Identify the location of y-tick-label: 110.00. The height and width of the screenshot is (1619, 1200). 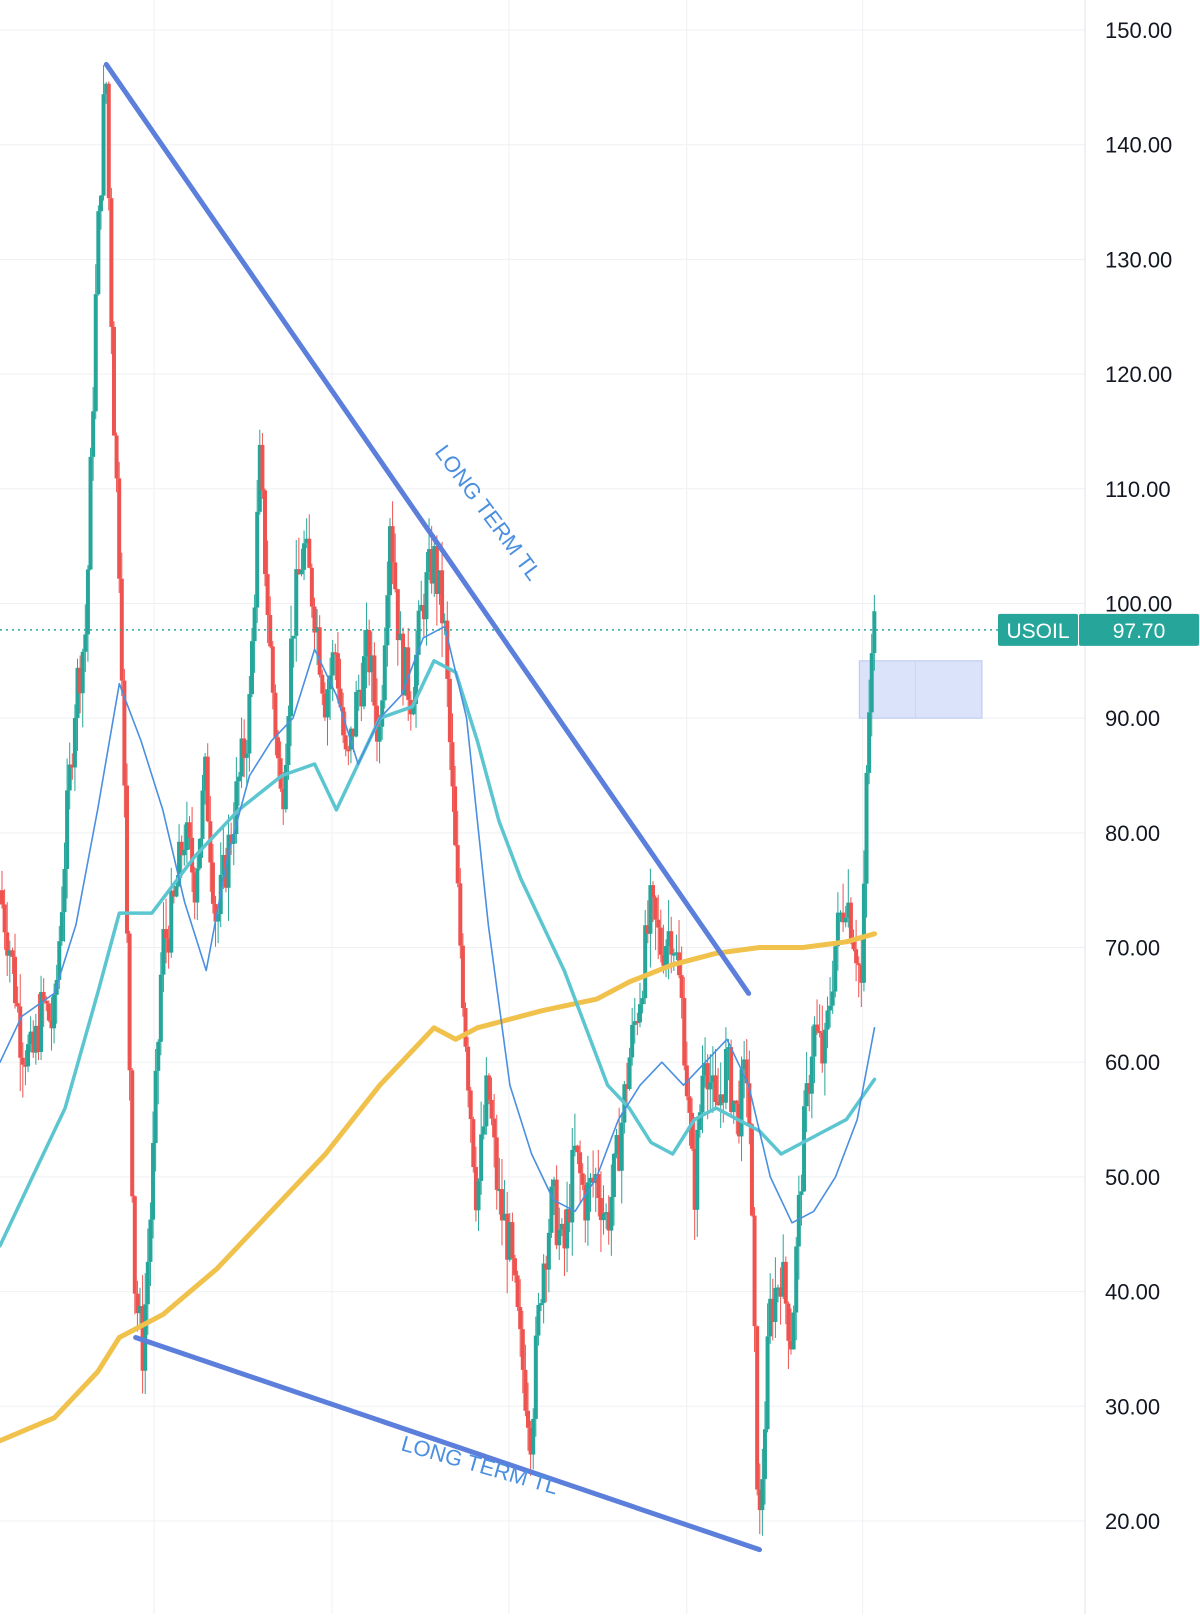
(1138, 489).